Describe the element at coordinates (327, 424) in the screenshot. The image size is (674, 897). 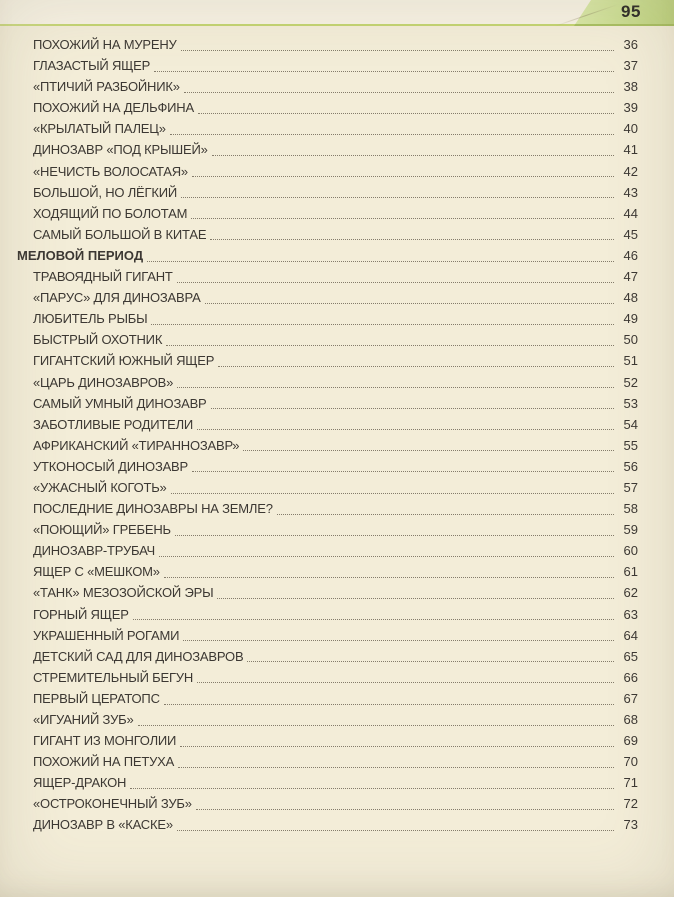
I see `toc-entry: ЗАБОТЛИВЫЕ РОДИТЕЛИ 54` at that location.